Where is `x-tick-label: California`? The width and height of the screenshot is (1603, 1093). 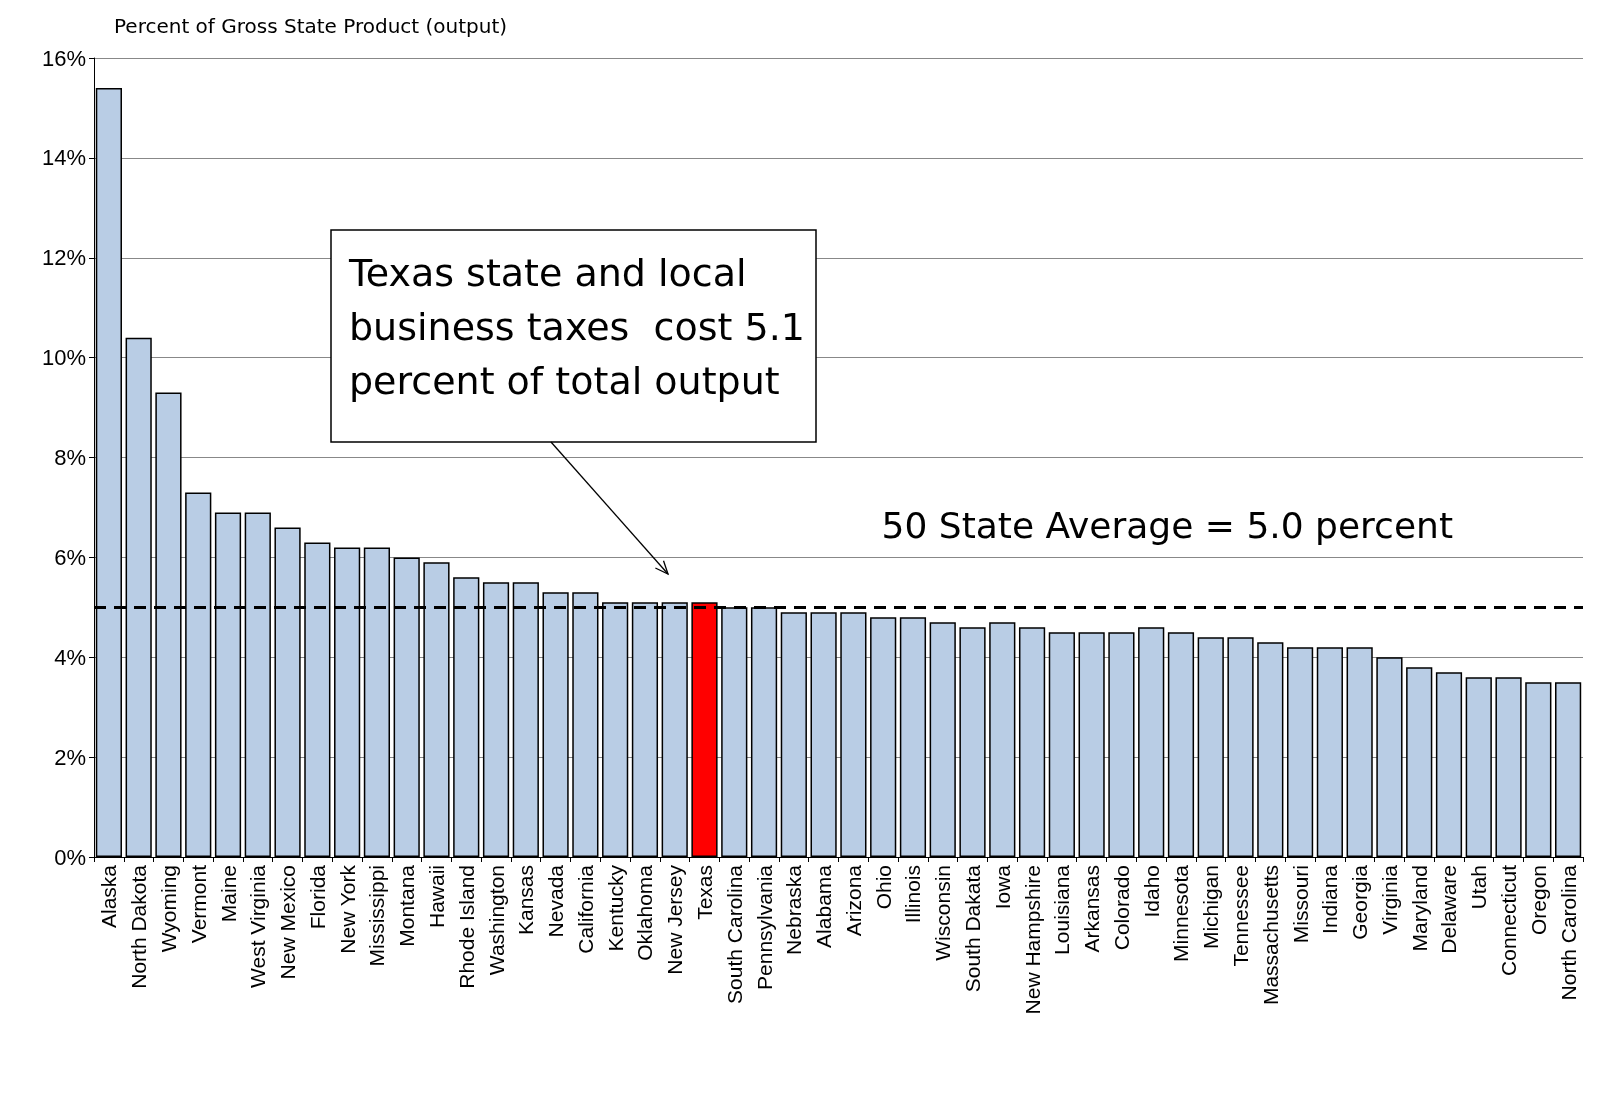 x-tick-label: California is located at coordinates (585, 909).